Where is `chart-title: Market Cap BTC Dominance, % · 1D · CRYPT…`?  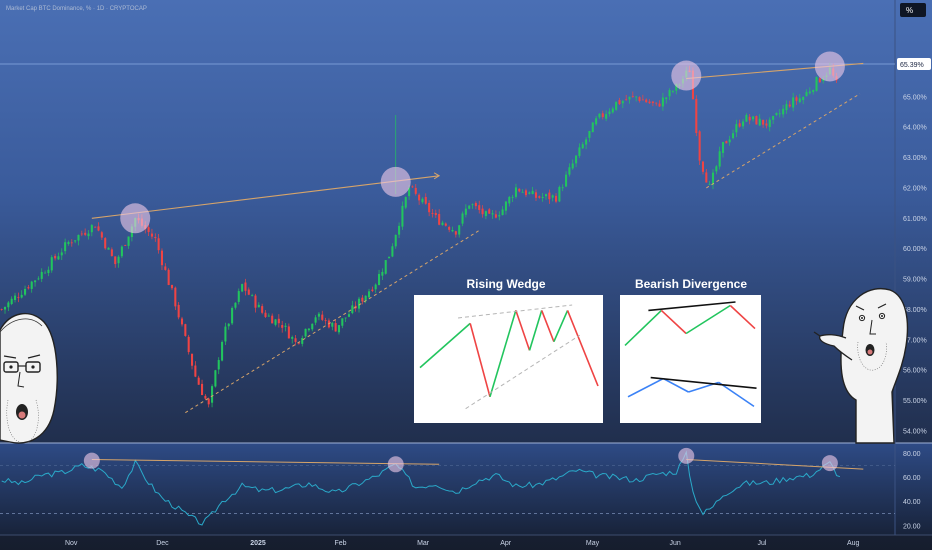 chart-title: Market Cap BTC Dominance, % · 1D · CRYPT… is located at coordinates (76, 9).